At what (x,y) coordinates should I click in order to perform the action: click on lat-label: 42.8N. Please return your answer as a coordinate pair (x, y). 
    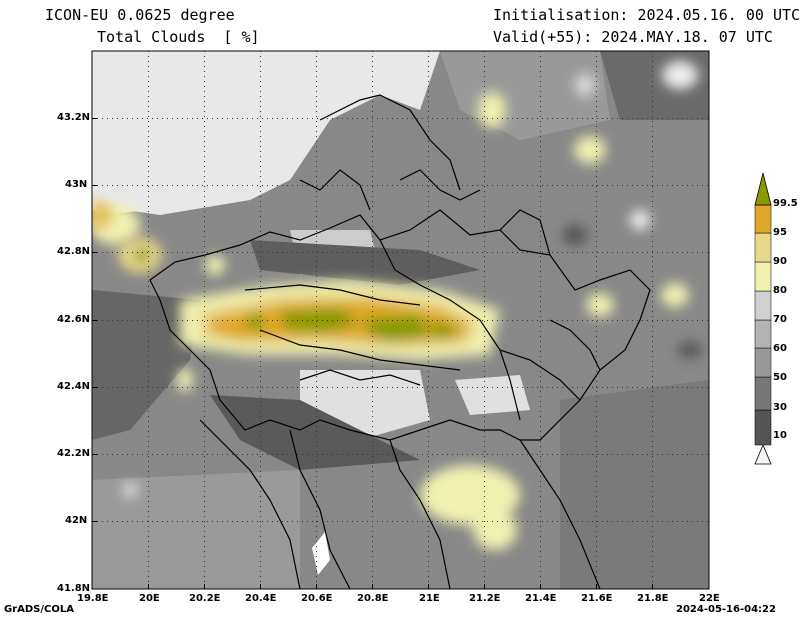
    Looking at the image, I should click on (74, 251).